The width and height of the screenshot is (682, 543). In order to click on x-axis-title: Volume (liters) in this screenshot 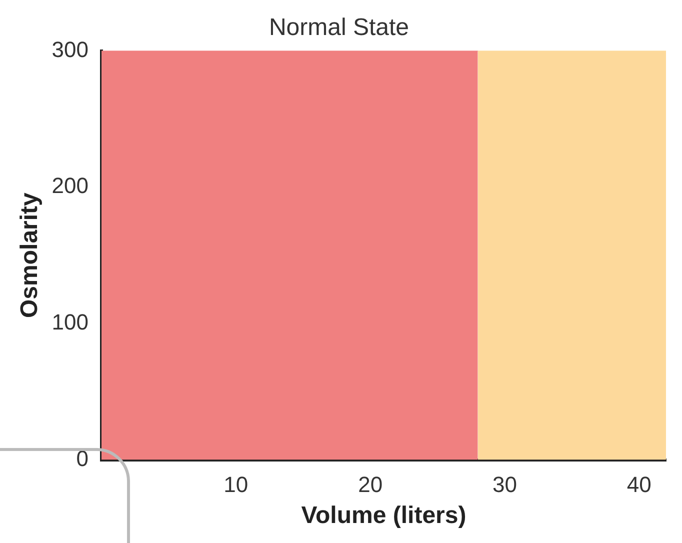, I will do `click(383, 516)`.